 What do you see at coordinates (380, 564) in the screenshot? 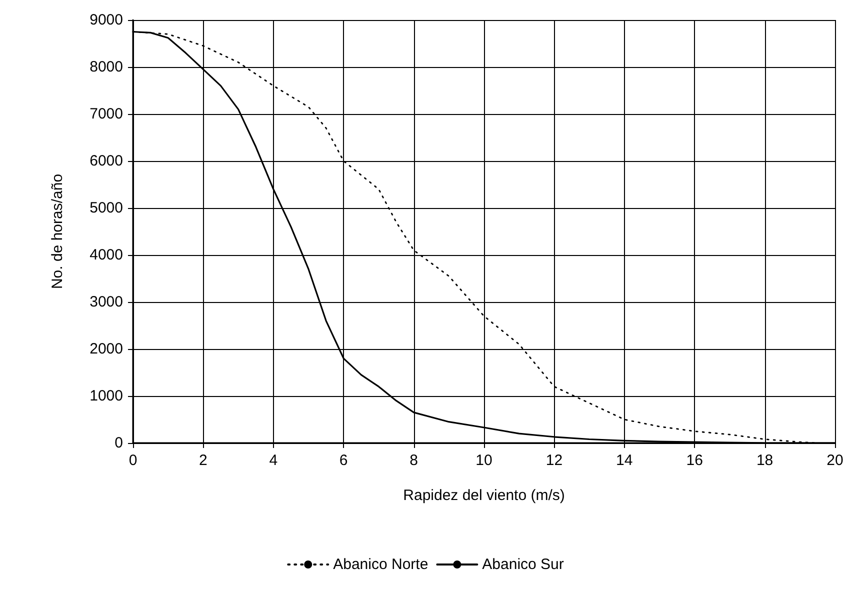
I see `legend-label: Abanico Norte` at bounding box center [380, 564].